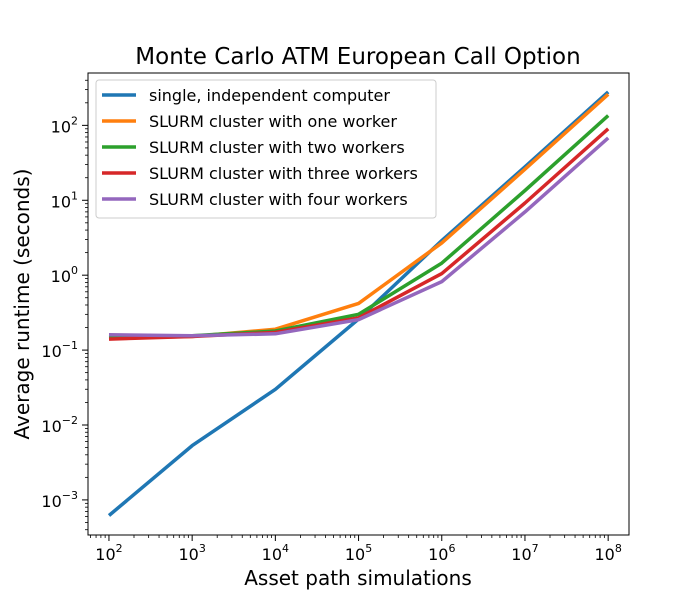 The image size is (700, 600). Describe the element at coordinates (358, 553) in the screenshot. I see `x-tick-label: 10⁵` at that location.